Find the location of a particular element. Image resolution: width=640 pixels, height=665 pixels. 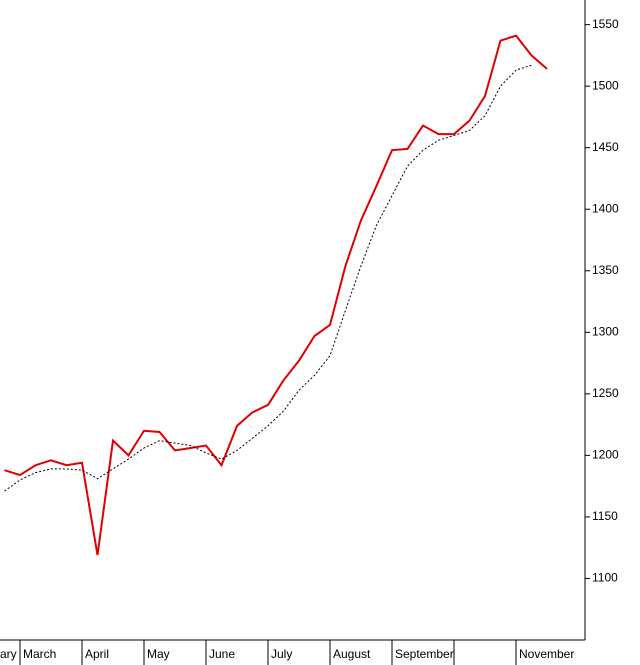

y-tick-label: 1550 is located at coordinates (605, 24).